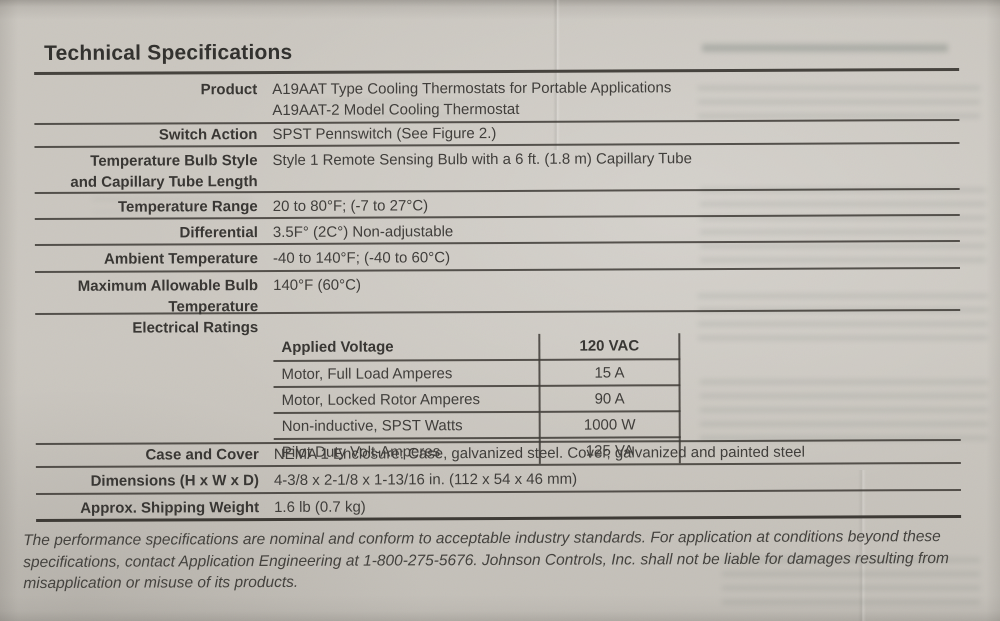 The width and height of the screenshot is (1000, 621). What do you see at coordinates (168, 52) in the screenshot?
I see `page-title: Technical Specifications` at bounding box center [168, 52].